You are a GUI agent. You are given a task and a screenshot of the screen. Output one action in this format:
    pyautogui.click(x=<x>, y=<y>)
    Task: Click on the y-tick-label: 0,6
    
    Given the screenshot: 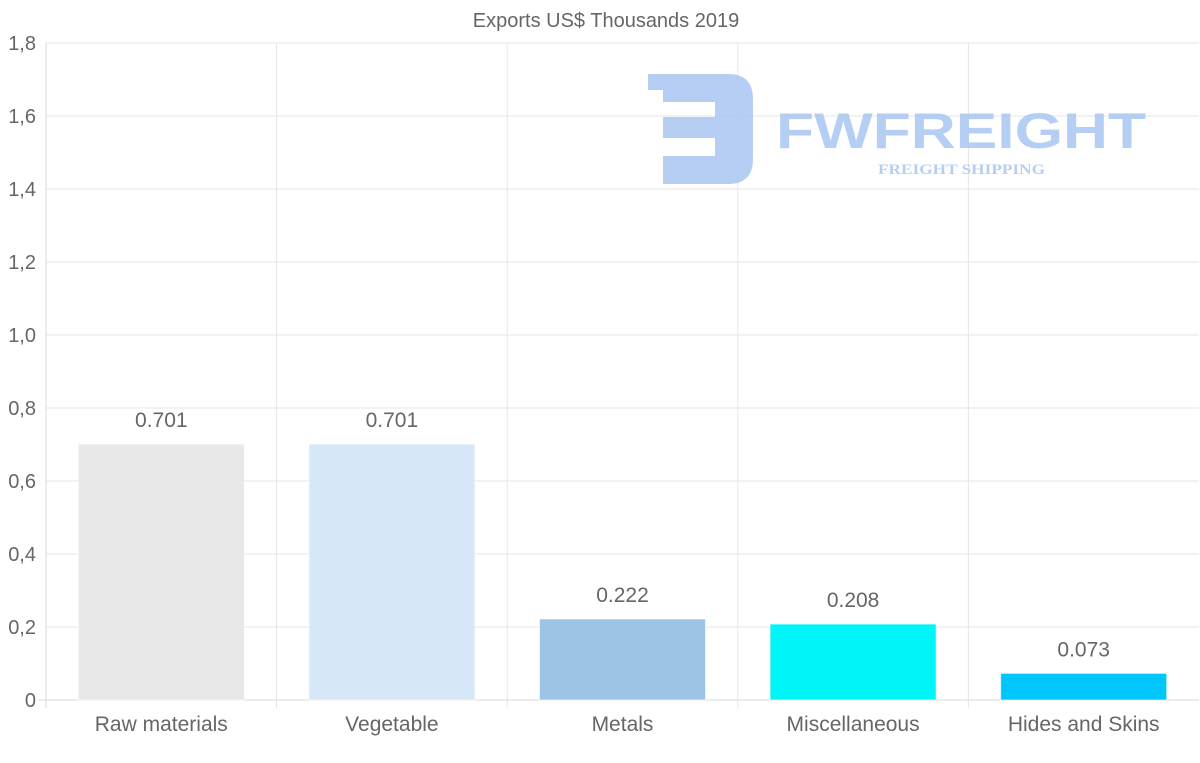 What is the action you would take?
    pyautogui.click(x=22, y=482)
    